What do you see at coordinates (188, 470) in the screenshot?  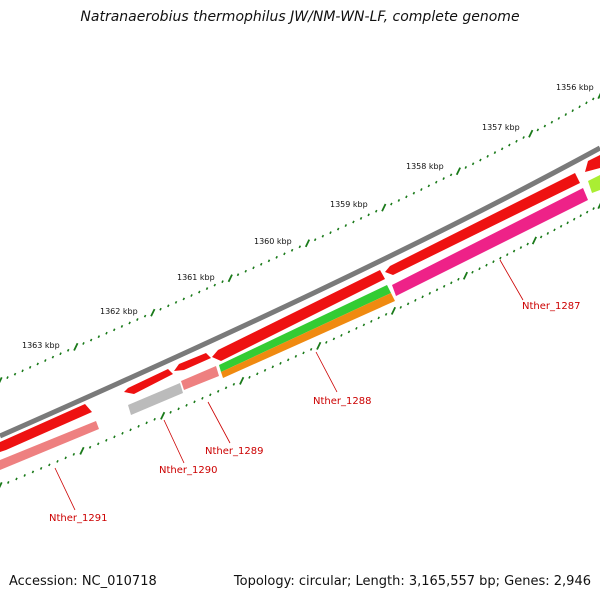 I see `gene-label-nther-1290: Nther_1290` at bounding box center [188, 470].